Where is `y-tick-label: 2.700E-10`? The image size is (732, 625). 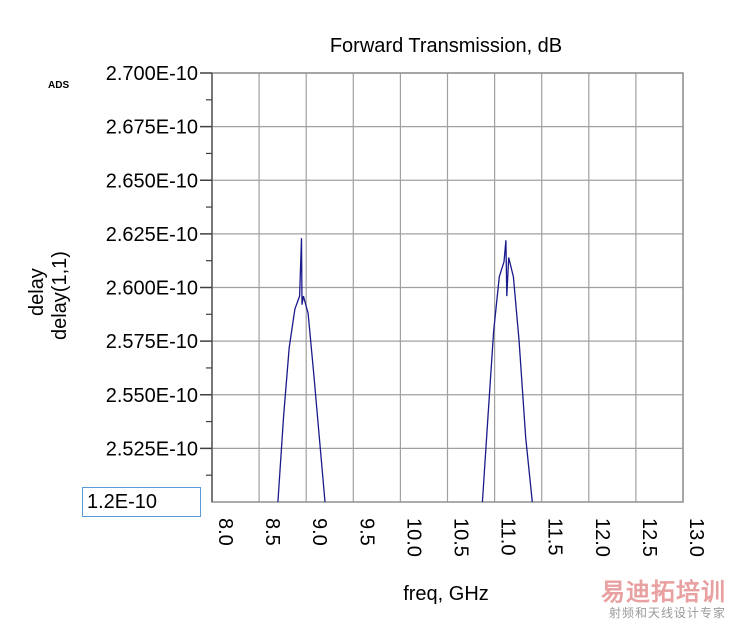 y-tick-label: 2.700E-10 is located at coordinates (152, 74).